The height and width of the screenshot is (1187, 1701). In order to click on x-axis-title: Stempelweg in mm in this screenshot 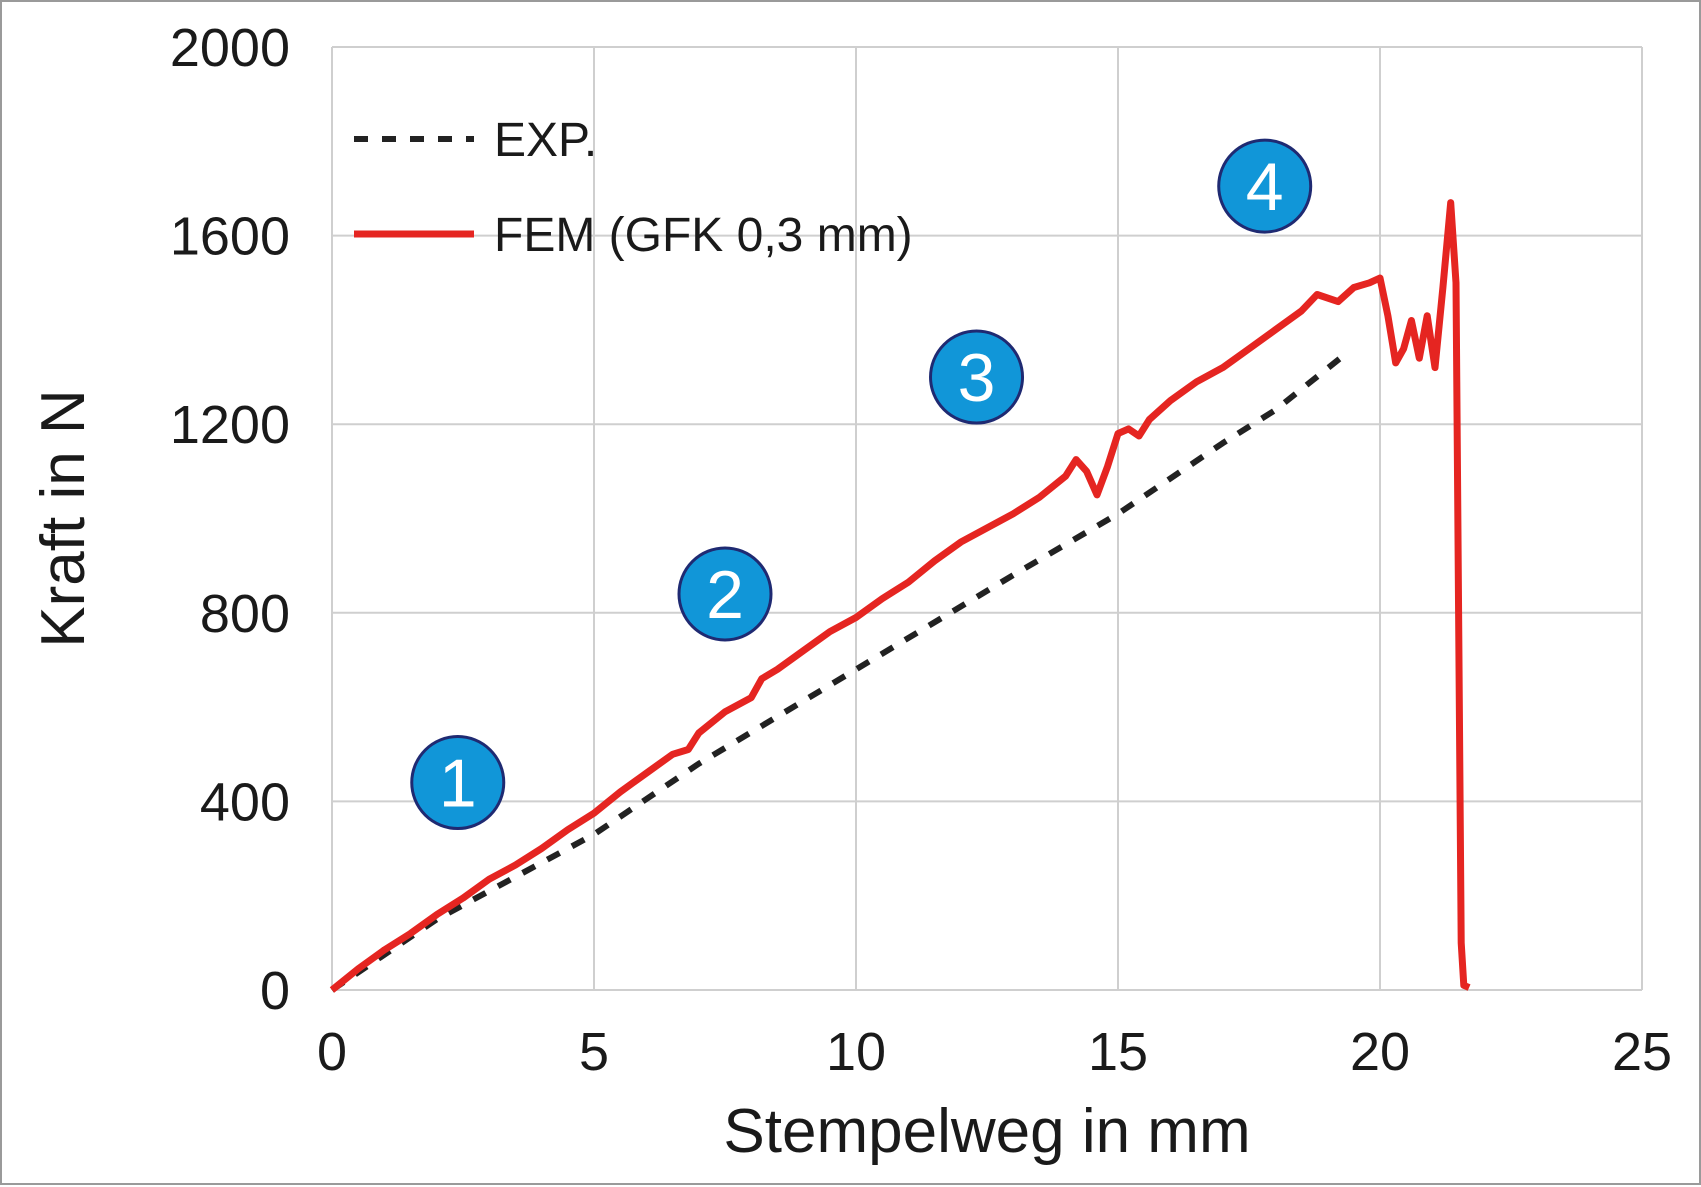, I will do `click(986, 1131)`.